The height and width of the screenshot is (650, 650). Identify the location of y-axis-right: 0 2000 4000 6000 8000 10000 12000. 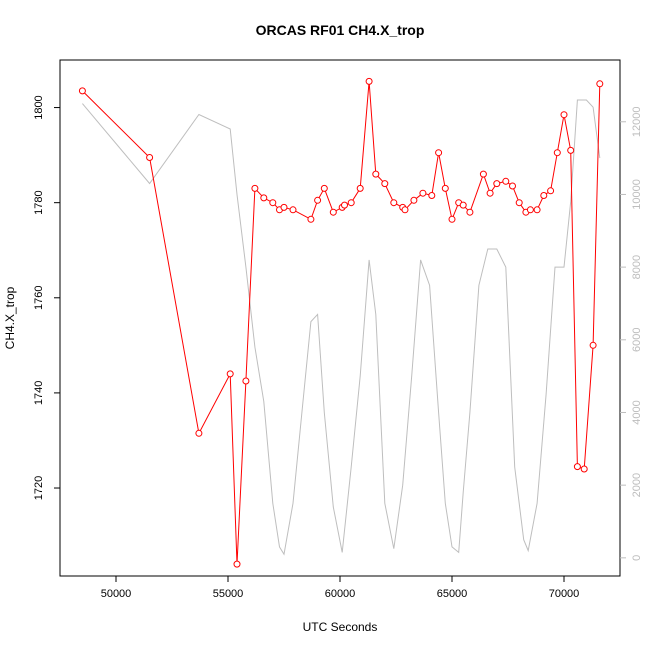
(631, 333).